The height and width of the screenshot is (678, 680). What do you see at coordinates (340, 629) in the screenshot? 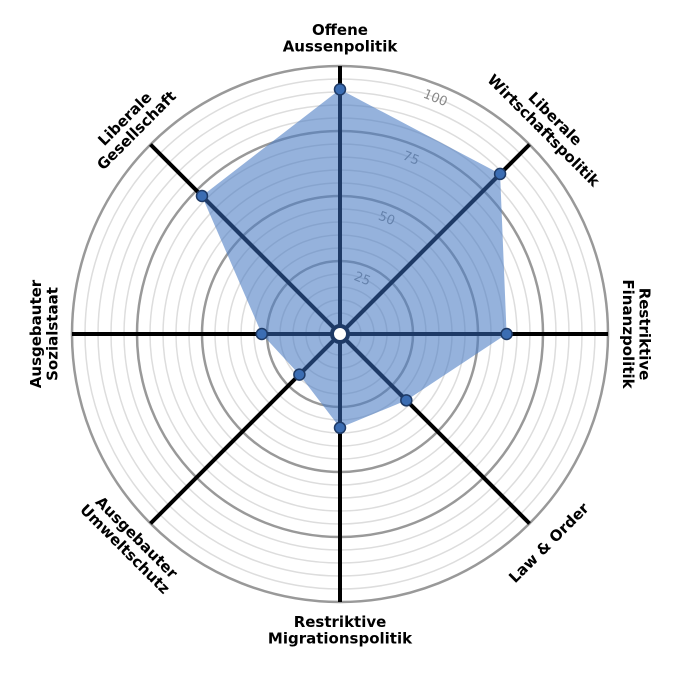
I see `axis-label: Restriktive Migrationspolitik` at bounding box center [340, 629].